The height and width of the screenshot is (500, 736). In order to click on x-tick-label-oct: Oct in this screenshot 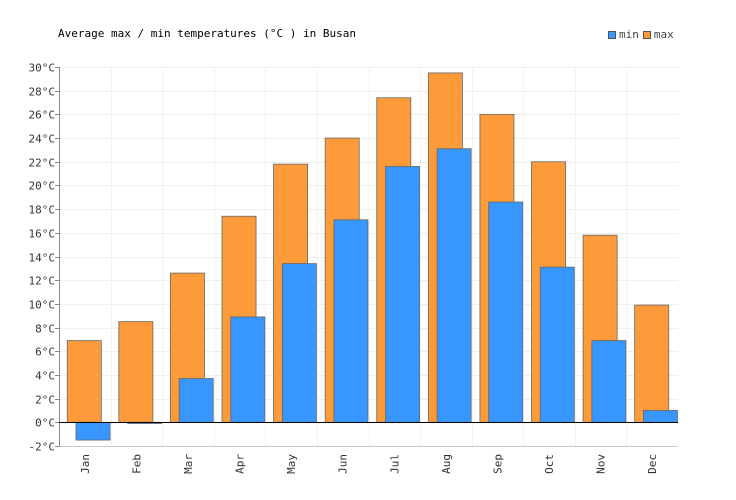, I will do `click(549, 464)`.